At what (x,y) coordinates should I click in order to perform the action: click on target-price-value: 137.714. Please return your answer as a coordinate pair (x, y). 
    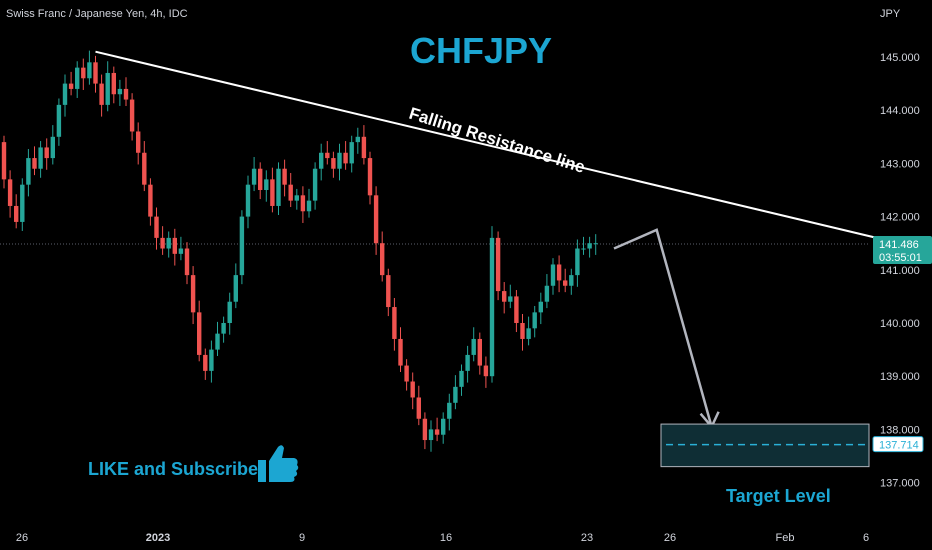
    Looking at the image, I should click on (899, 446).